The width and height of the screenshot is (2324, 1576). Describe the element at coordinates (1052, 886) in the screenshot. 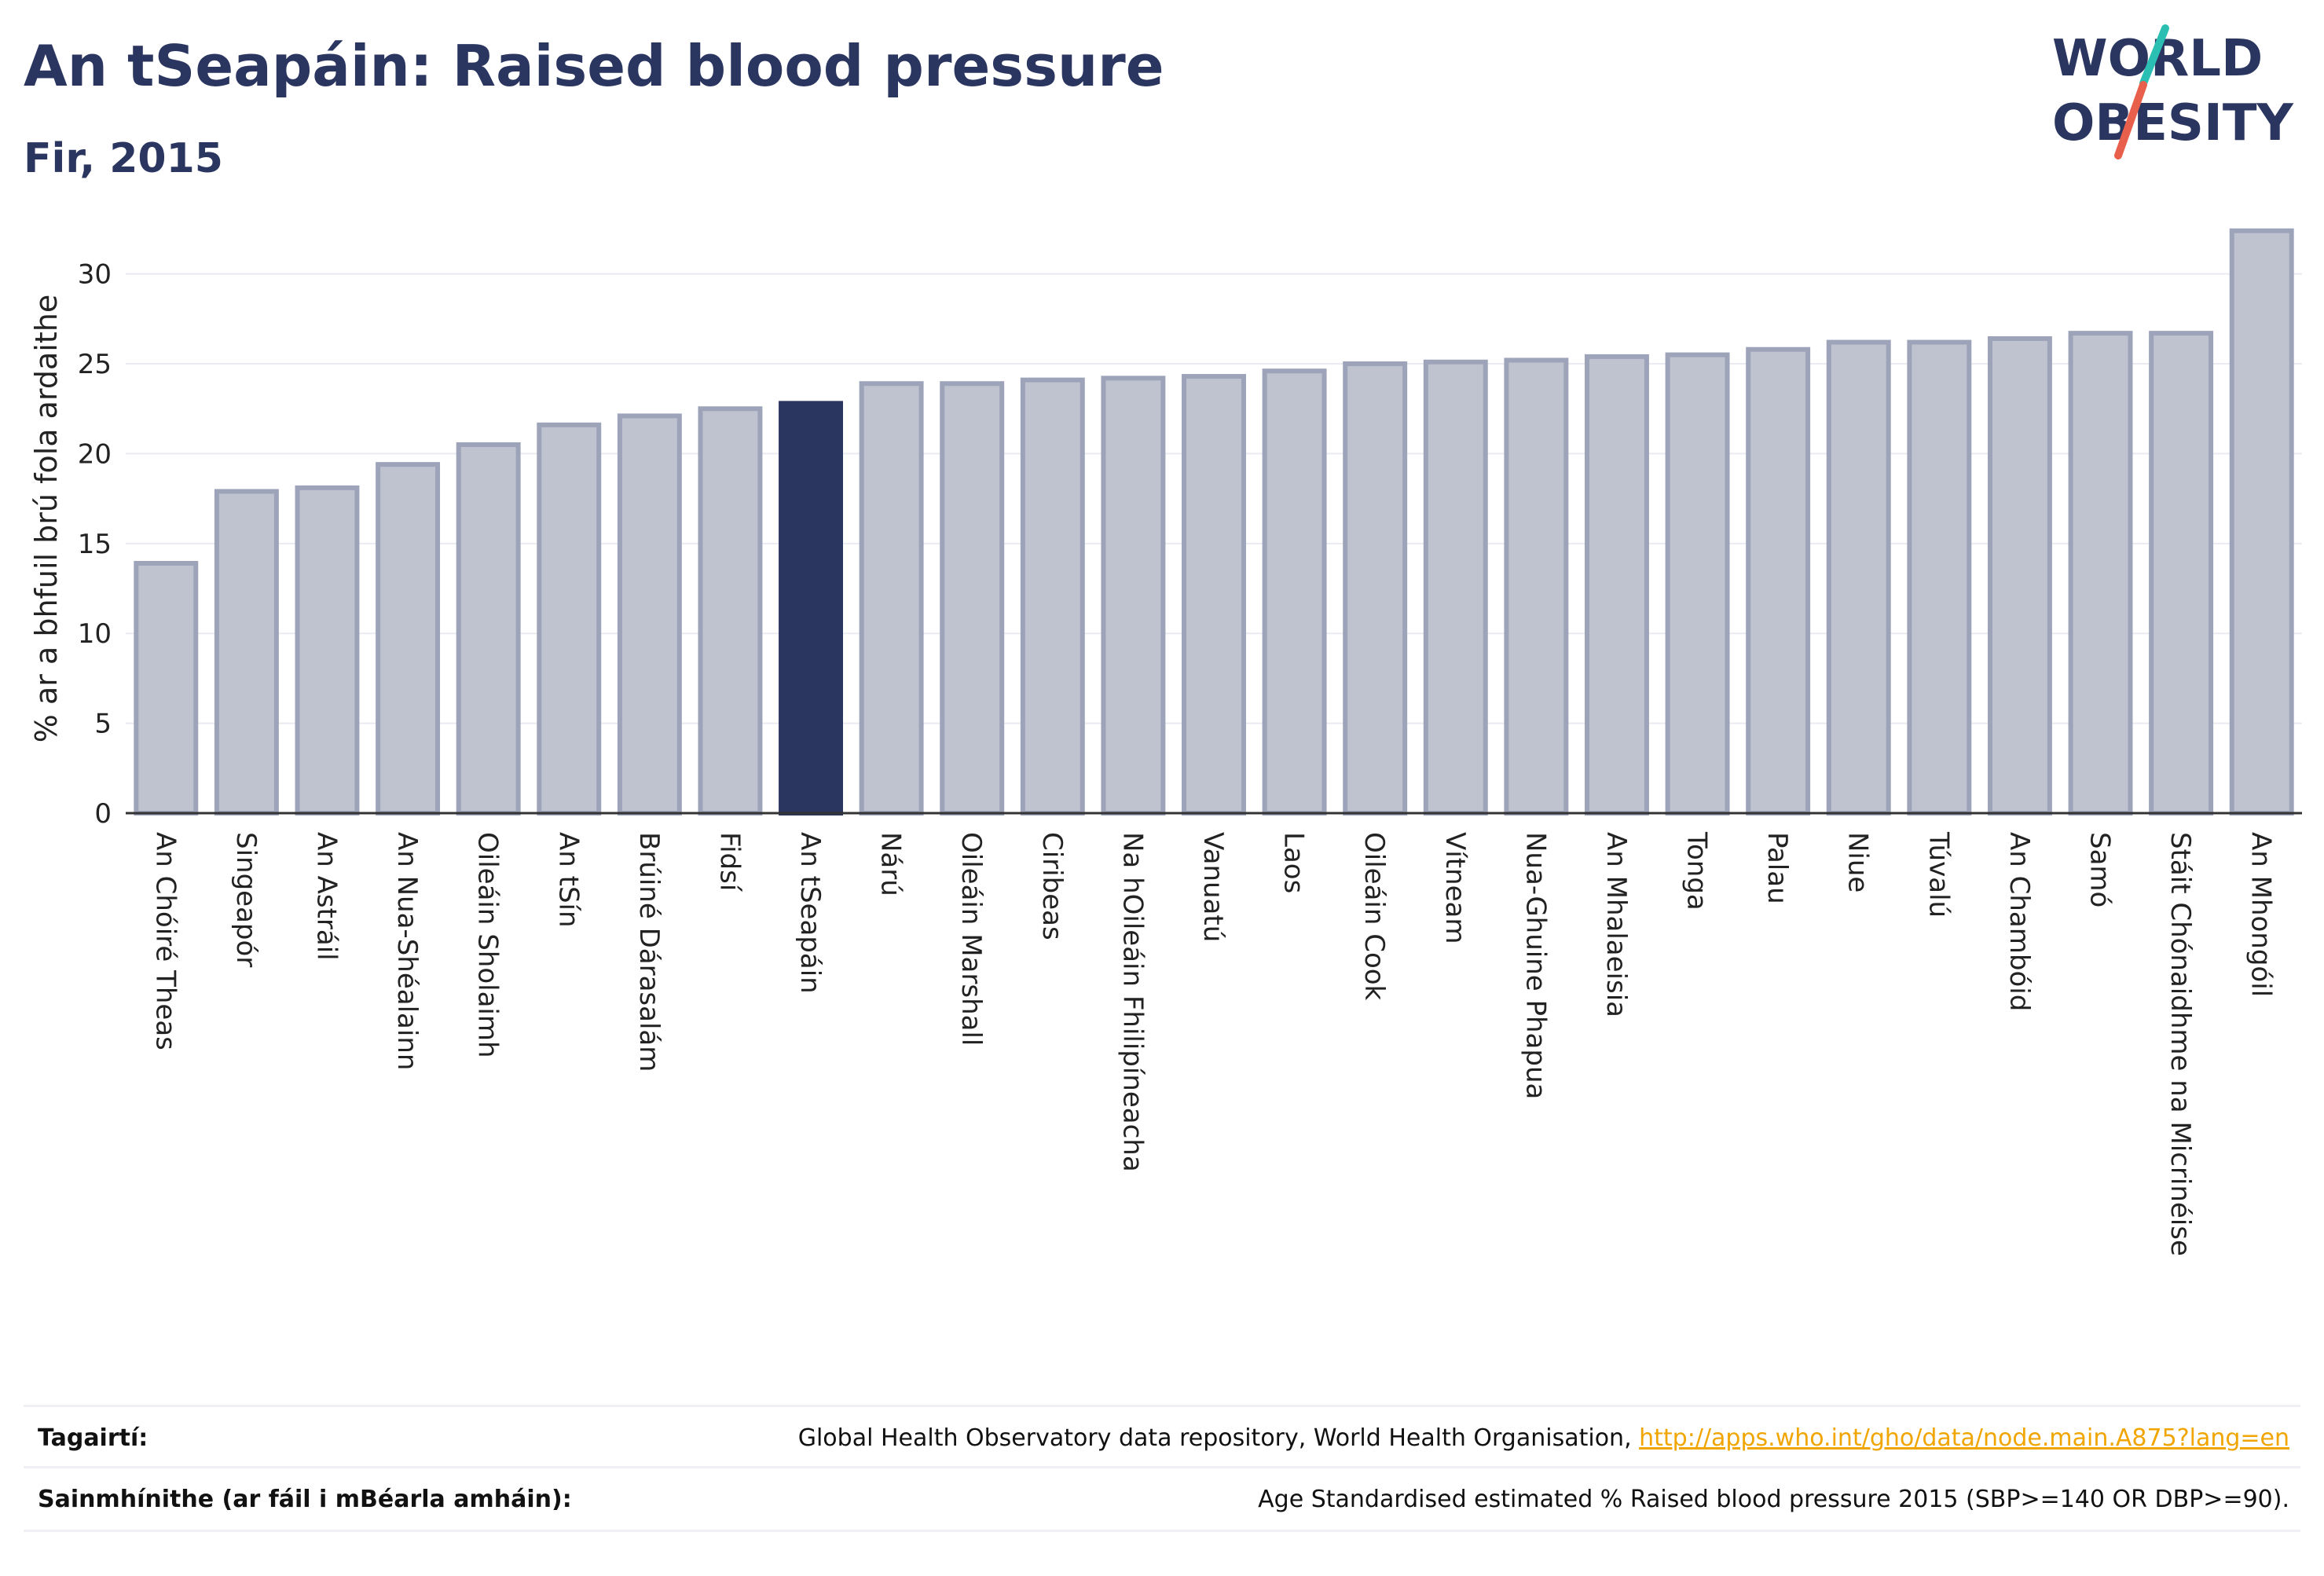

I see `x-tick-label: Ciribeas` at that location.